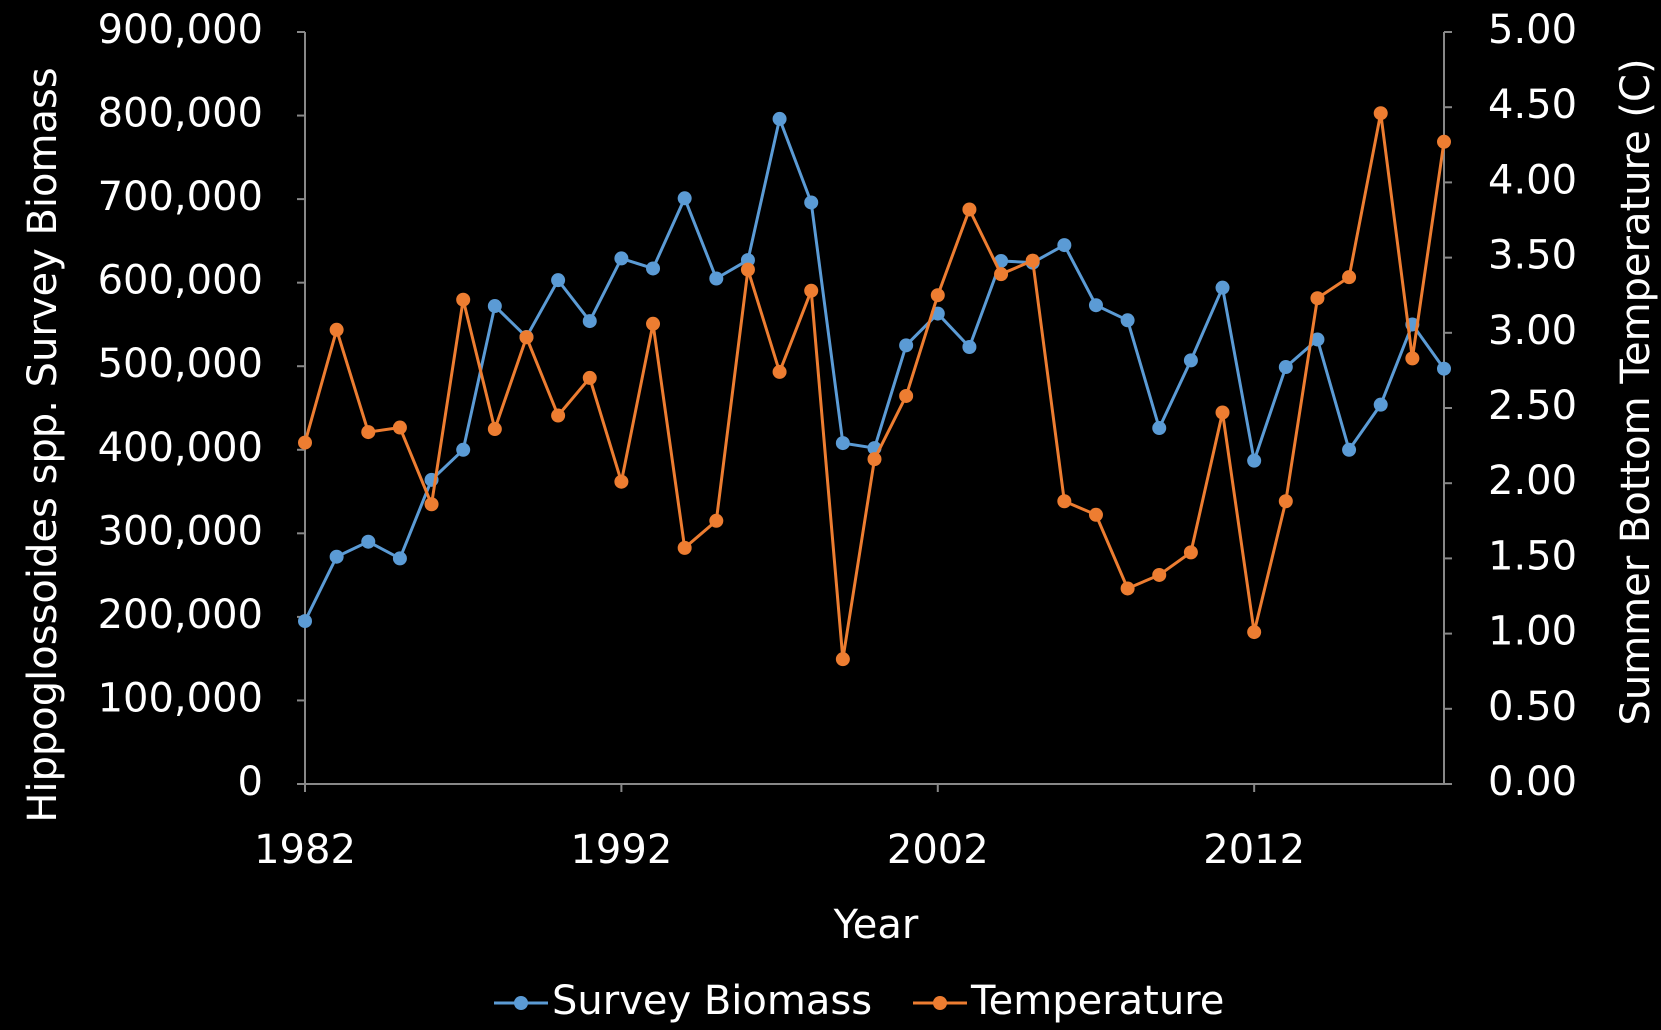  I want to click on y2-tick-label: 3.00, so click(1532, 331).